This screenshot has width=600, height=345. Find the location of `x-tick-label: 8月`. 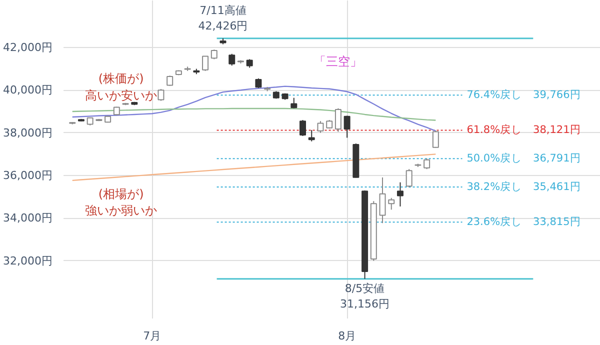

x-tick-label: 8月 is located at coordinates (347, 336).